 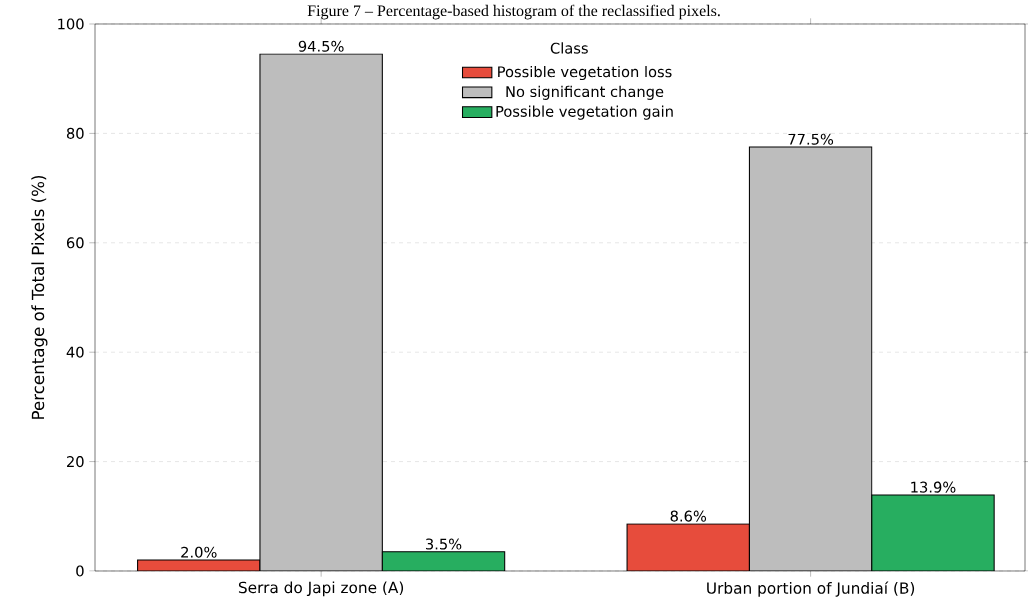 What do you see at coordinates (75, 352) in the screenshot?
I see `y-tick-label: 40` at bounding box center [75, 352].